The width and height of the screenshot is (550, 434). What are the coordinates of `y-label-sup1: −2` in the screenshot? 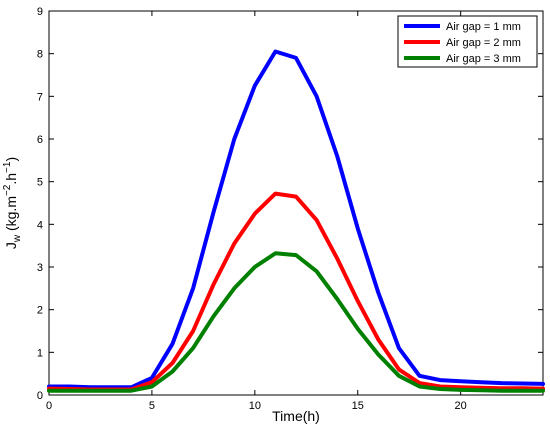 It's located at (7, 190).